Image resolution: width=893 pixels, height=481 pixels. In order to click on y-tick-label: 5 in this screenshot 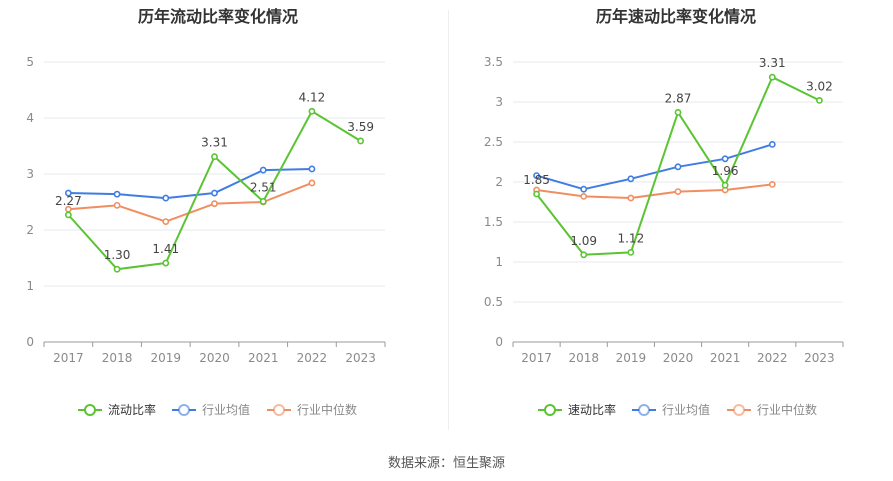, I will do `click(30, 62)`.